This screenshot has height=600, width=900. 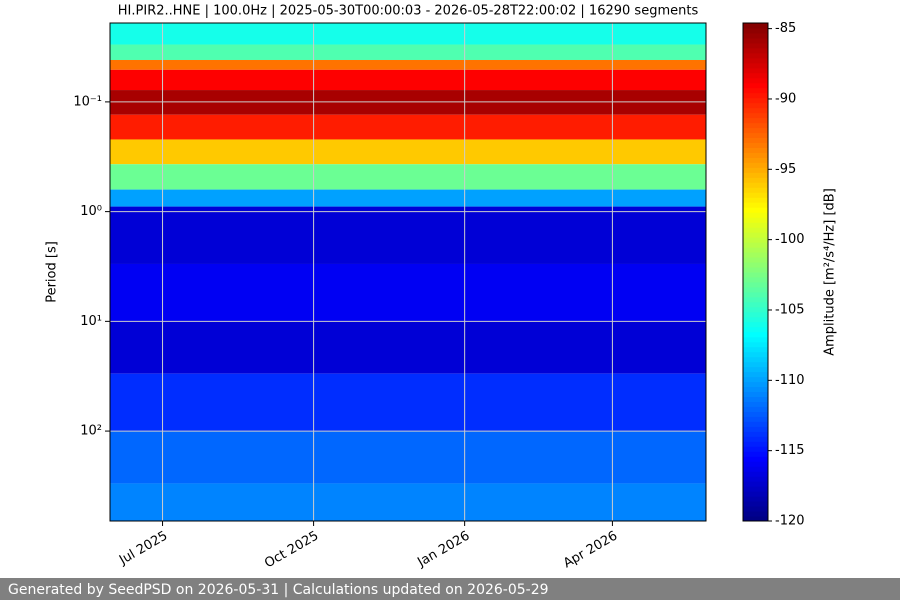 I want to click on colorbar-frame, so click(x=755, y=272).